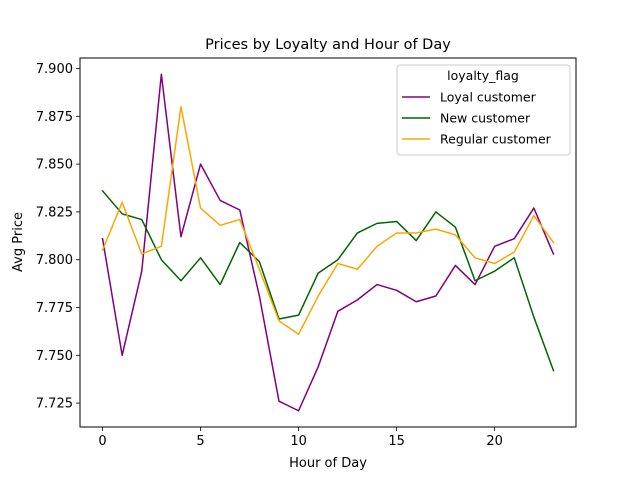  I want to click on x-tick-label: 15, so click(396, 441).